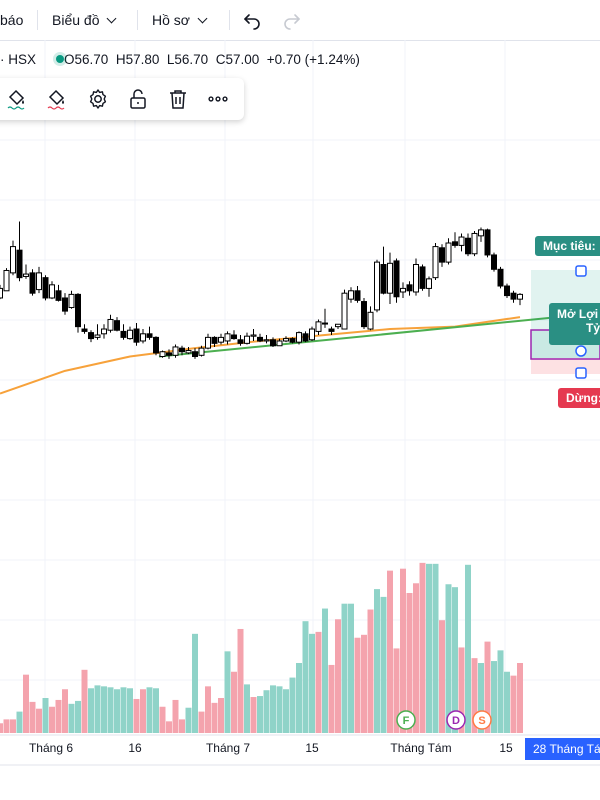 This screenshot has height=800, width=600. I want to click on x-tick-label: 15, so click(312, 748).